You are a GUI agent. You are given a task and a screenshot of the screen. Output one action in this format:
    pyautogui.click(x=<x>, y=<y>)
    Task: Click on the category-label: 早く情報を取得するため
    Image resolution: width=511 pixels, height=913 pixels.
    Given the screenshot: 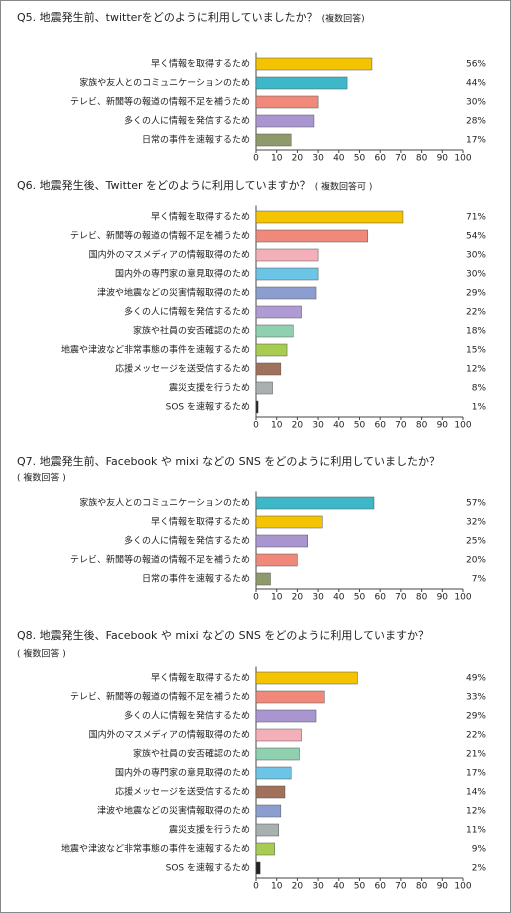 What is the action you would take?
    pyautogui.click(x=200, y=217)
    